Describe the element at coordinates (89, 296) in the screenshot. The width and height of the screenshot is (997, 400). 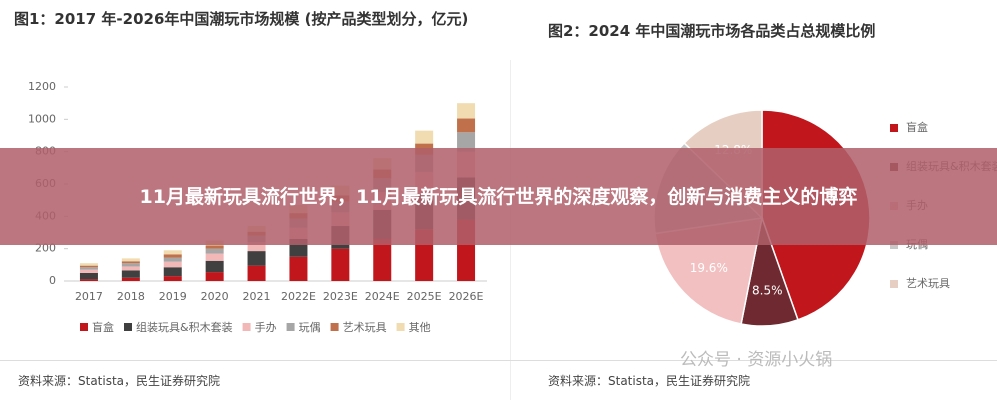
I see `x-tick-label: 2017` at that location.